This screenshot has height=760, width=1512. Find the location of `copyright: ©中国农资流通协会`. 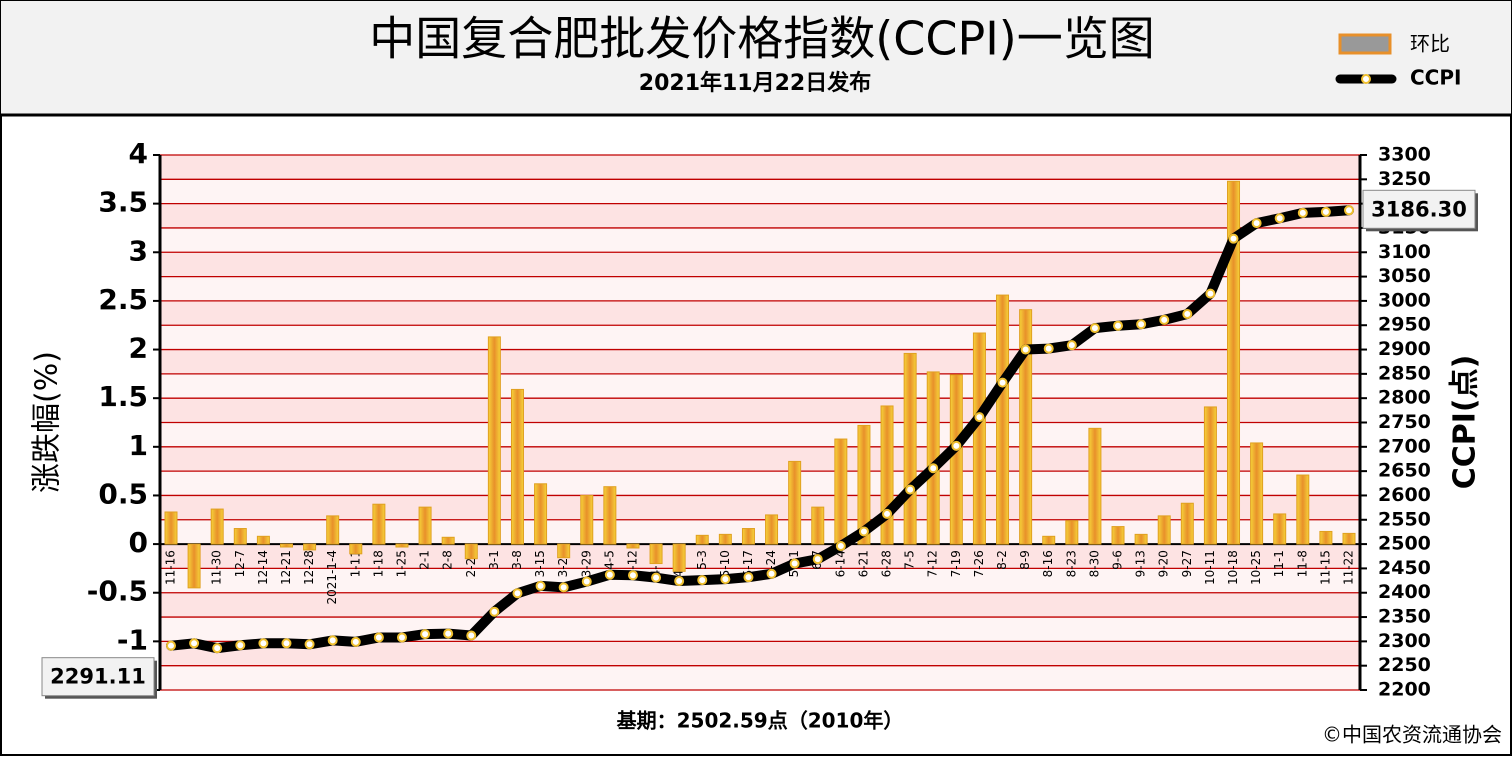

copyright: ©中国农资流通协会 is located at coordinates (1412, 735).